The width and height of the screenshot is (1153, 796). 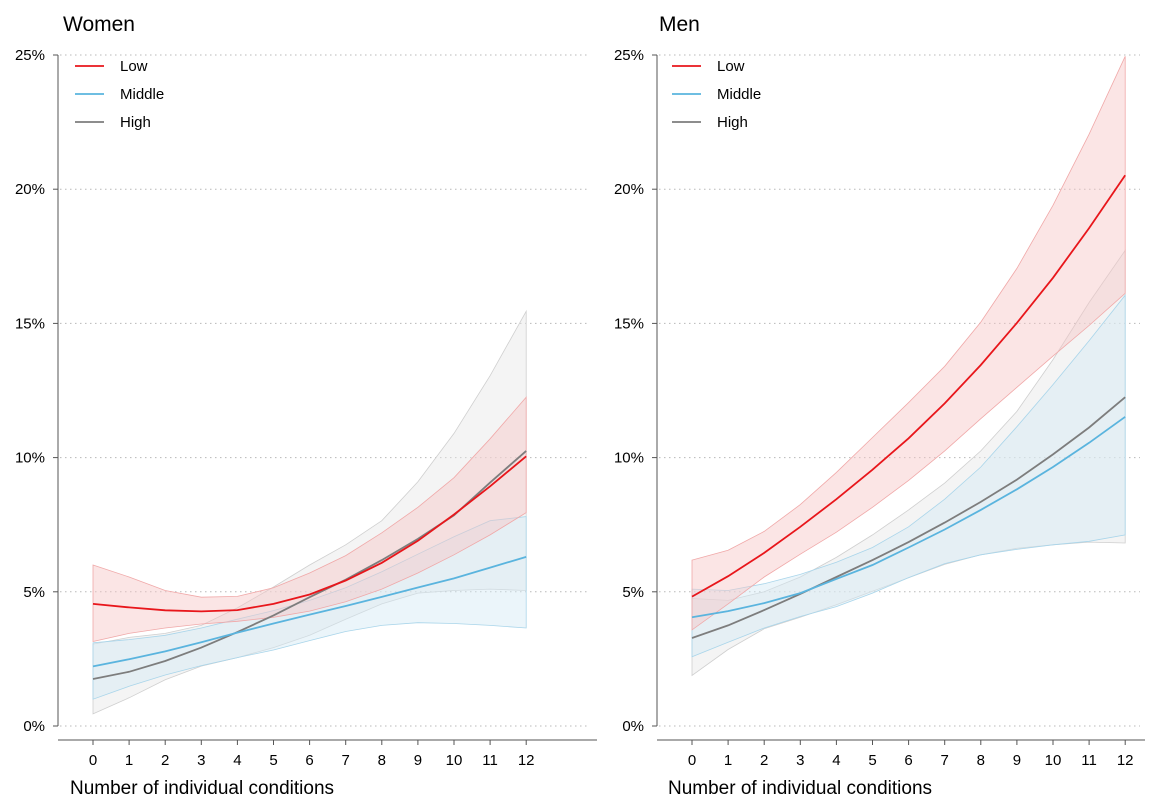 I want to click on ci-band-low, so click(x=309, y=519).